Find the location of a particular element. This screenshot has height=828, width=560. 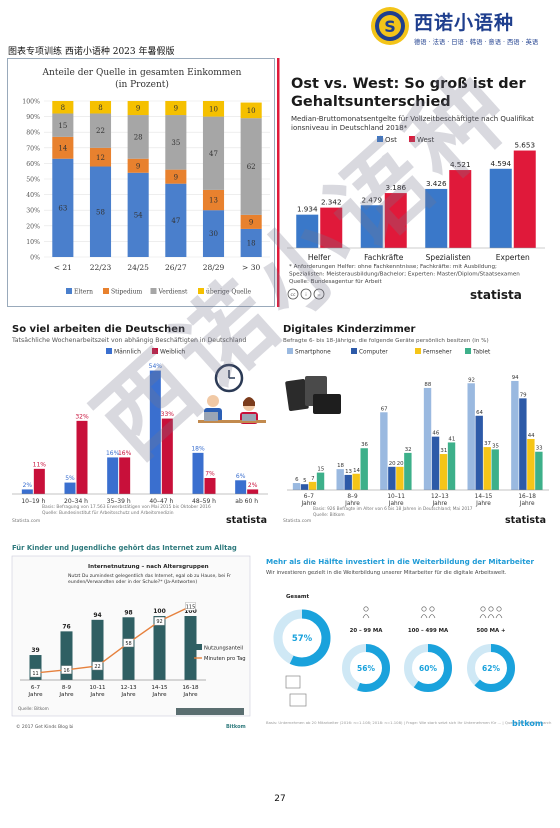

chart-subtitle: Internetnutzung – nach Altersgruppen is located at coordinates (148, 567).